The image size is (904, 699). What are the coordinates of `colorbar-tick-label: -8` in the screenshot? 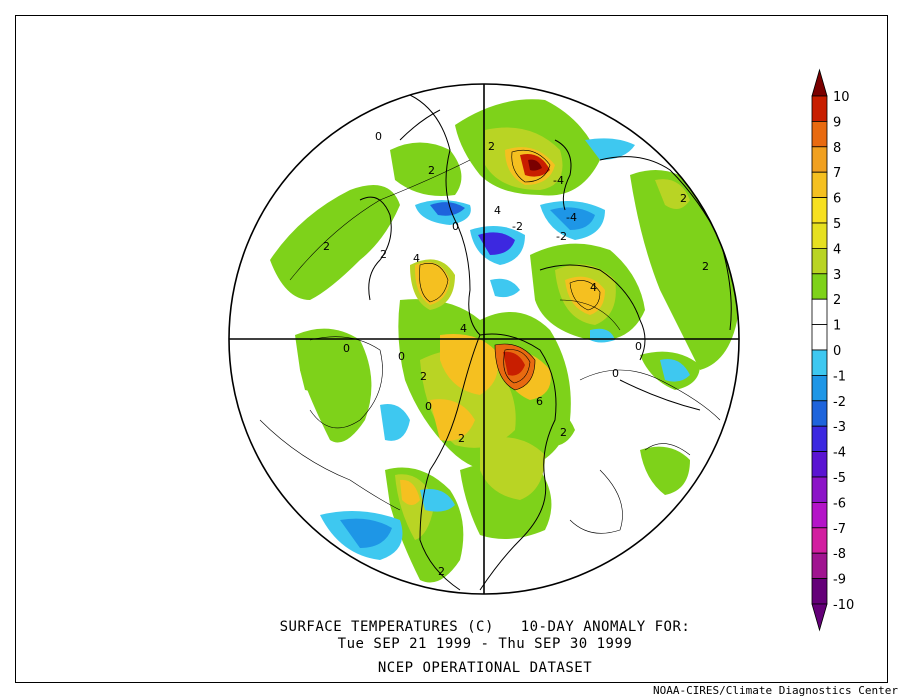 It's located at (839, 554).